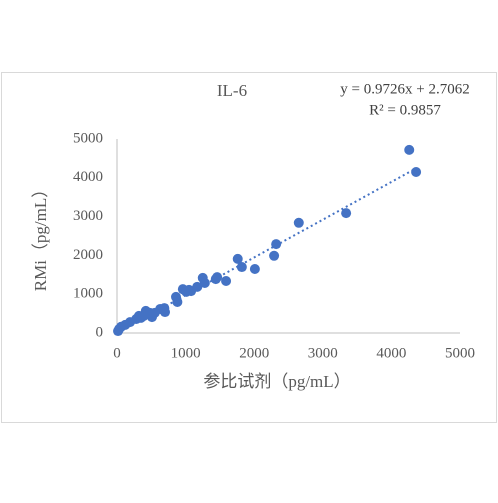 The height and width of the screenshot is (503, 498). What do you see at coordinates (88, 294) in the screenshot?
I see `y-tick-label: 1000` at bounding box center [88, 294].